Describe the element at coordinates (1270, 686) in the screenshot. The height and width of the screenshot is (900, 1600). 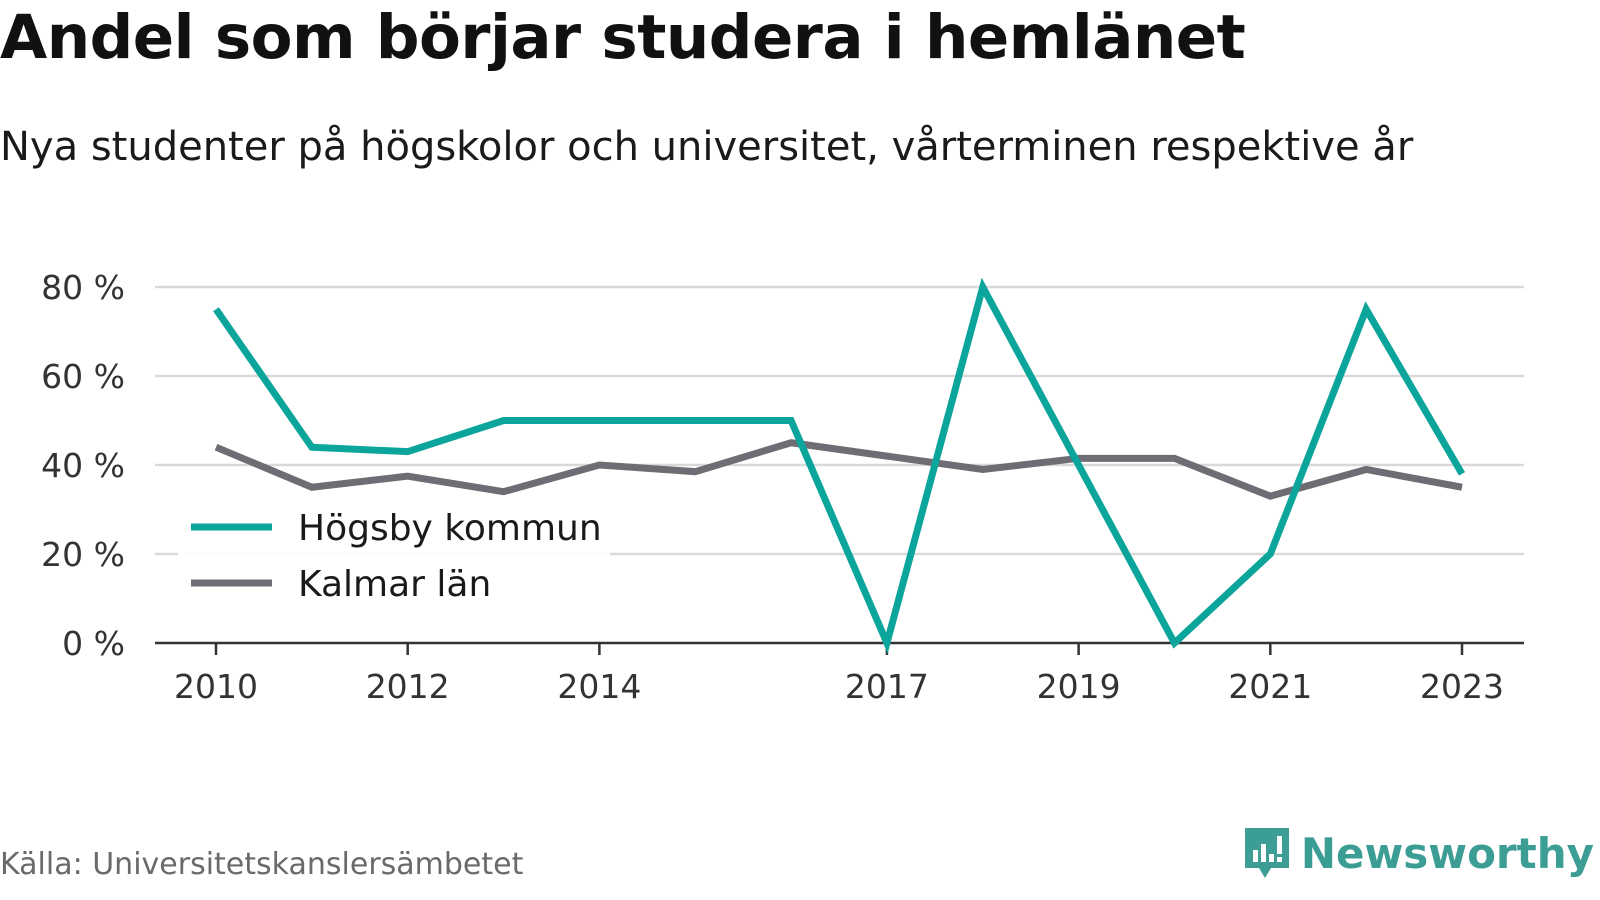
I see `x-tick-label: 2021` at that location.